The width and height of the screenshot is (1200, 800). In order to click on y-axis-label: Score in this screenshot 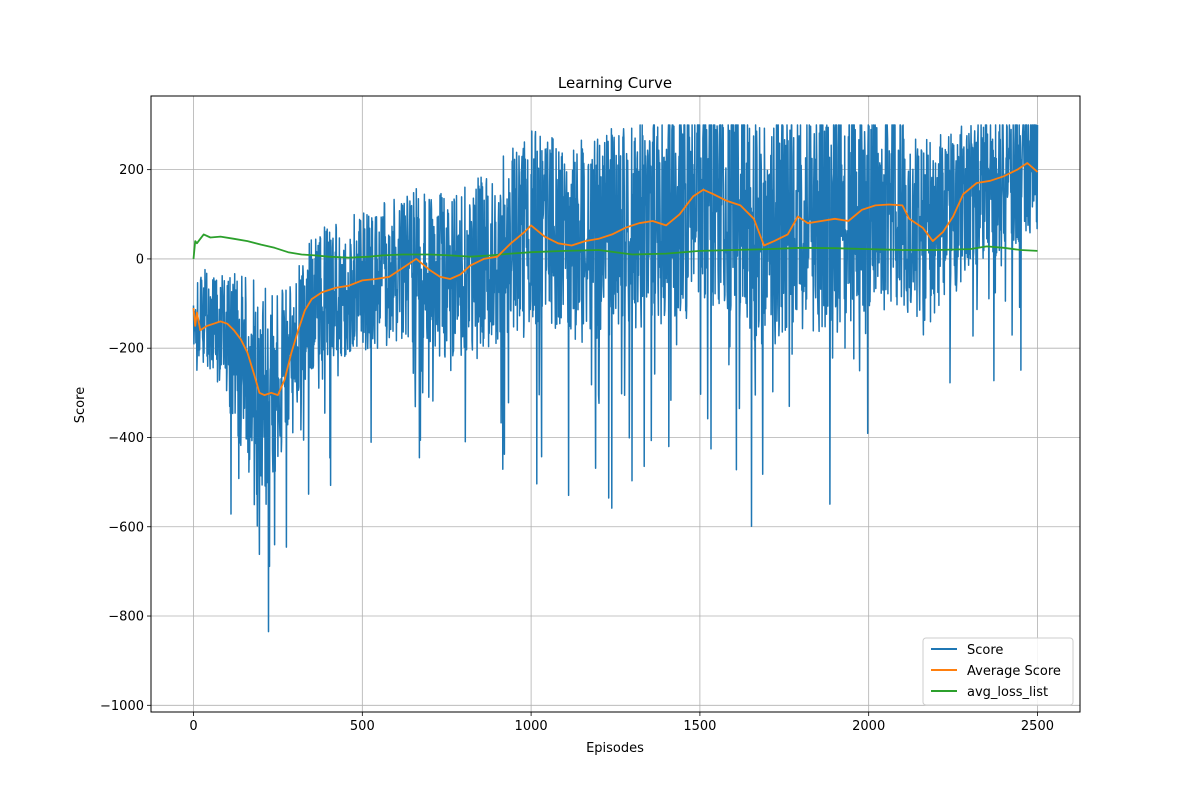, I will do `click(80, 405)`.